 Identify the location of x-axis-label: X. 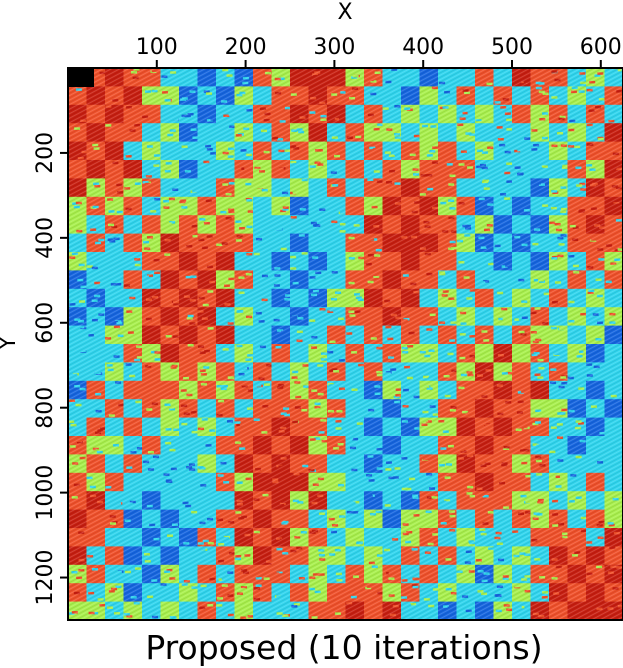
(344, 12).